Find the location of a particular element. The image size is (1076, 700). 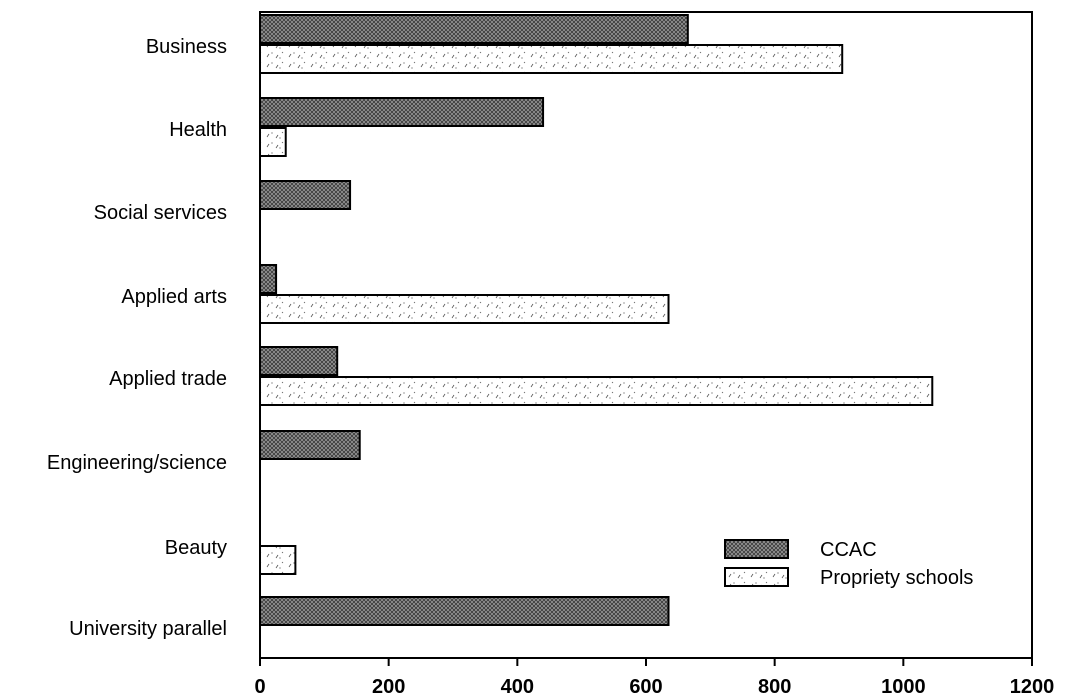

x-axis: 0 200 400 600 800 1000 1200 is located at coordinates (654, 678).